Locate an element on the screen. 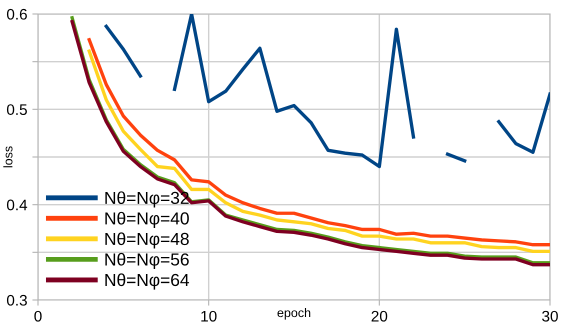  y-tick-label: 0.3 is located at coordinates (16, 300).